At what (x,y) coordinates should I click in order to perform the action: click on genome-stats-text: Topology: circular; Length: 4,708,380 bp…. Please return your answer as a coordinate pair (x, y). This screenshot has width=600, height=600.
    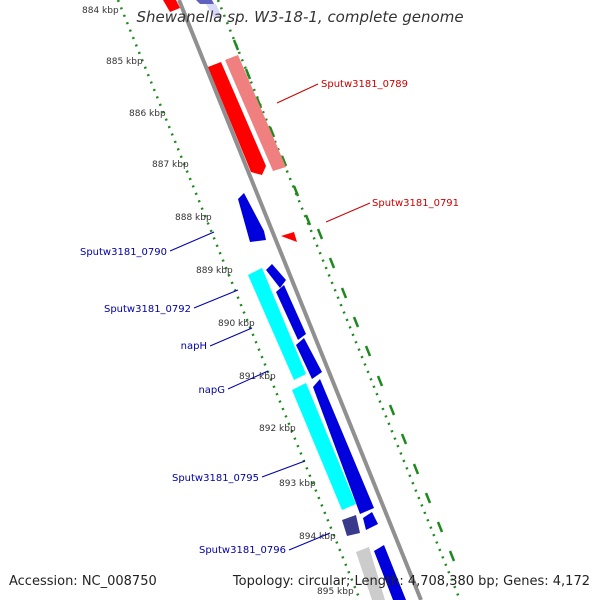
    Looking at the image, I should click on (411, 581).